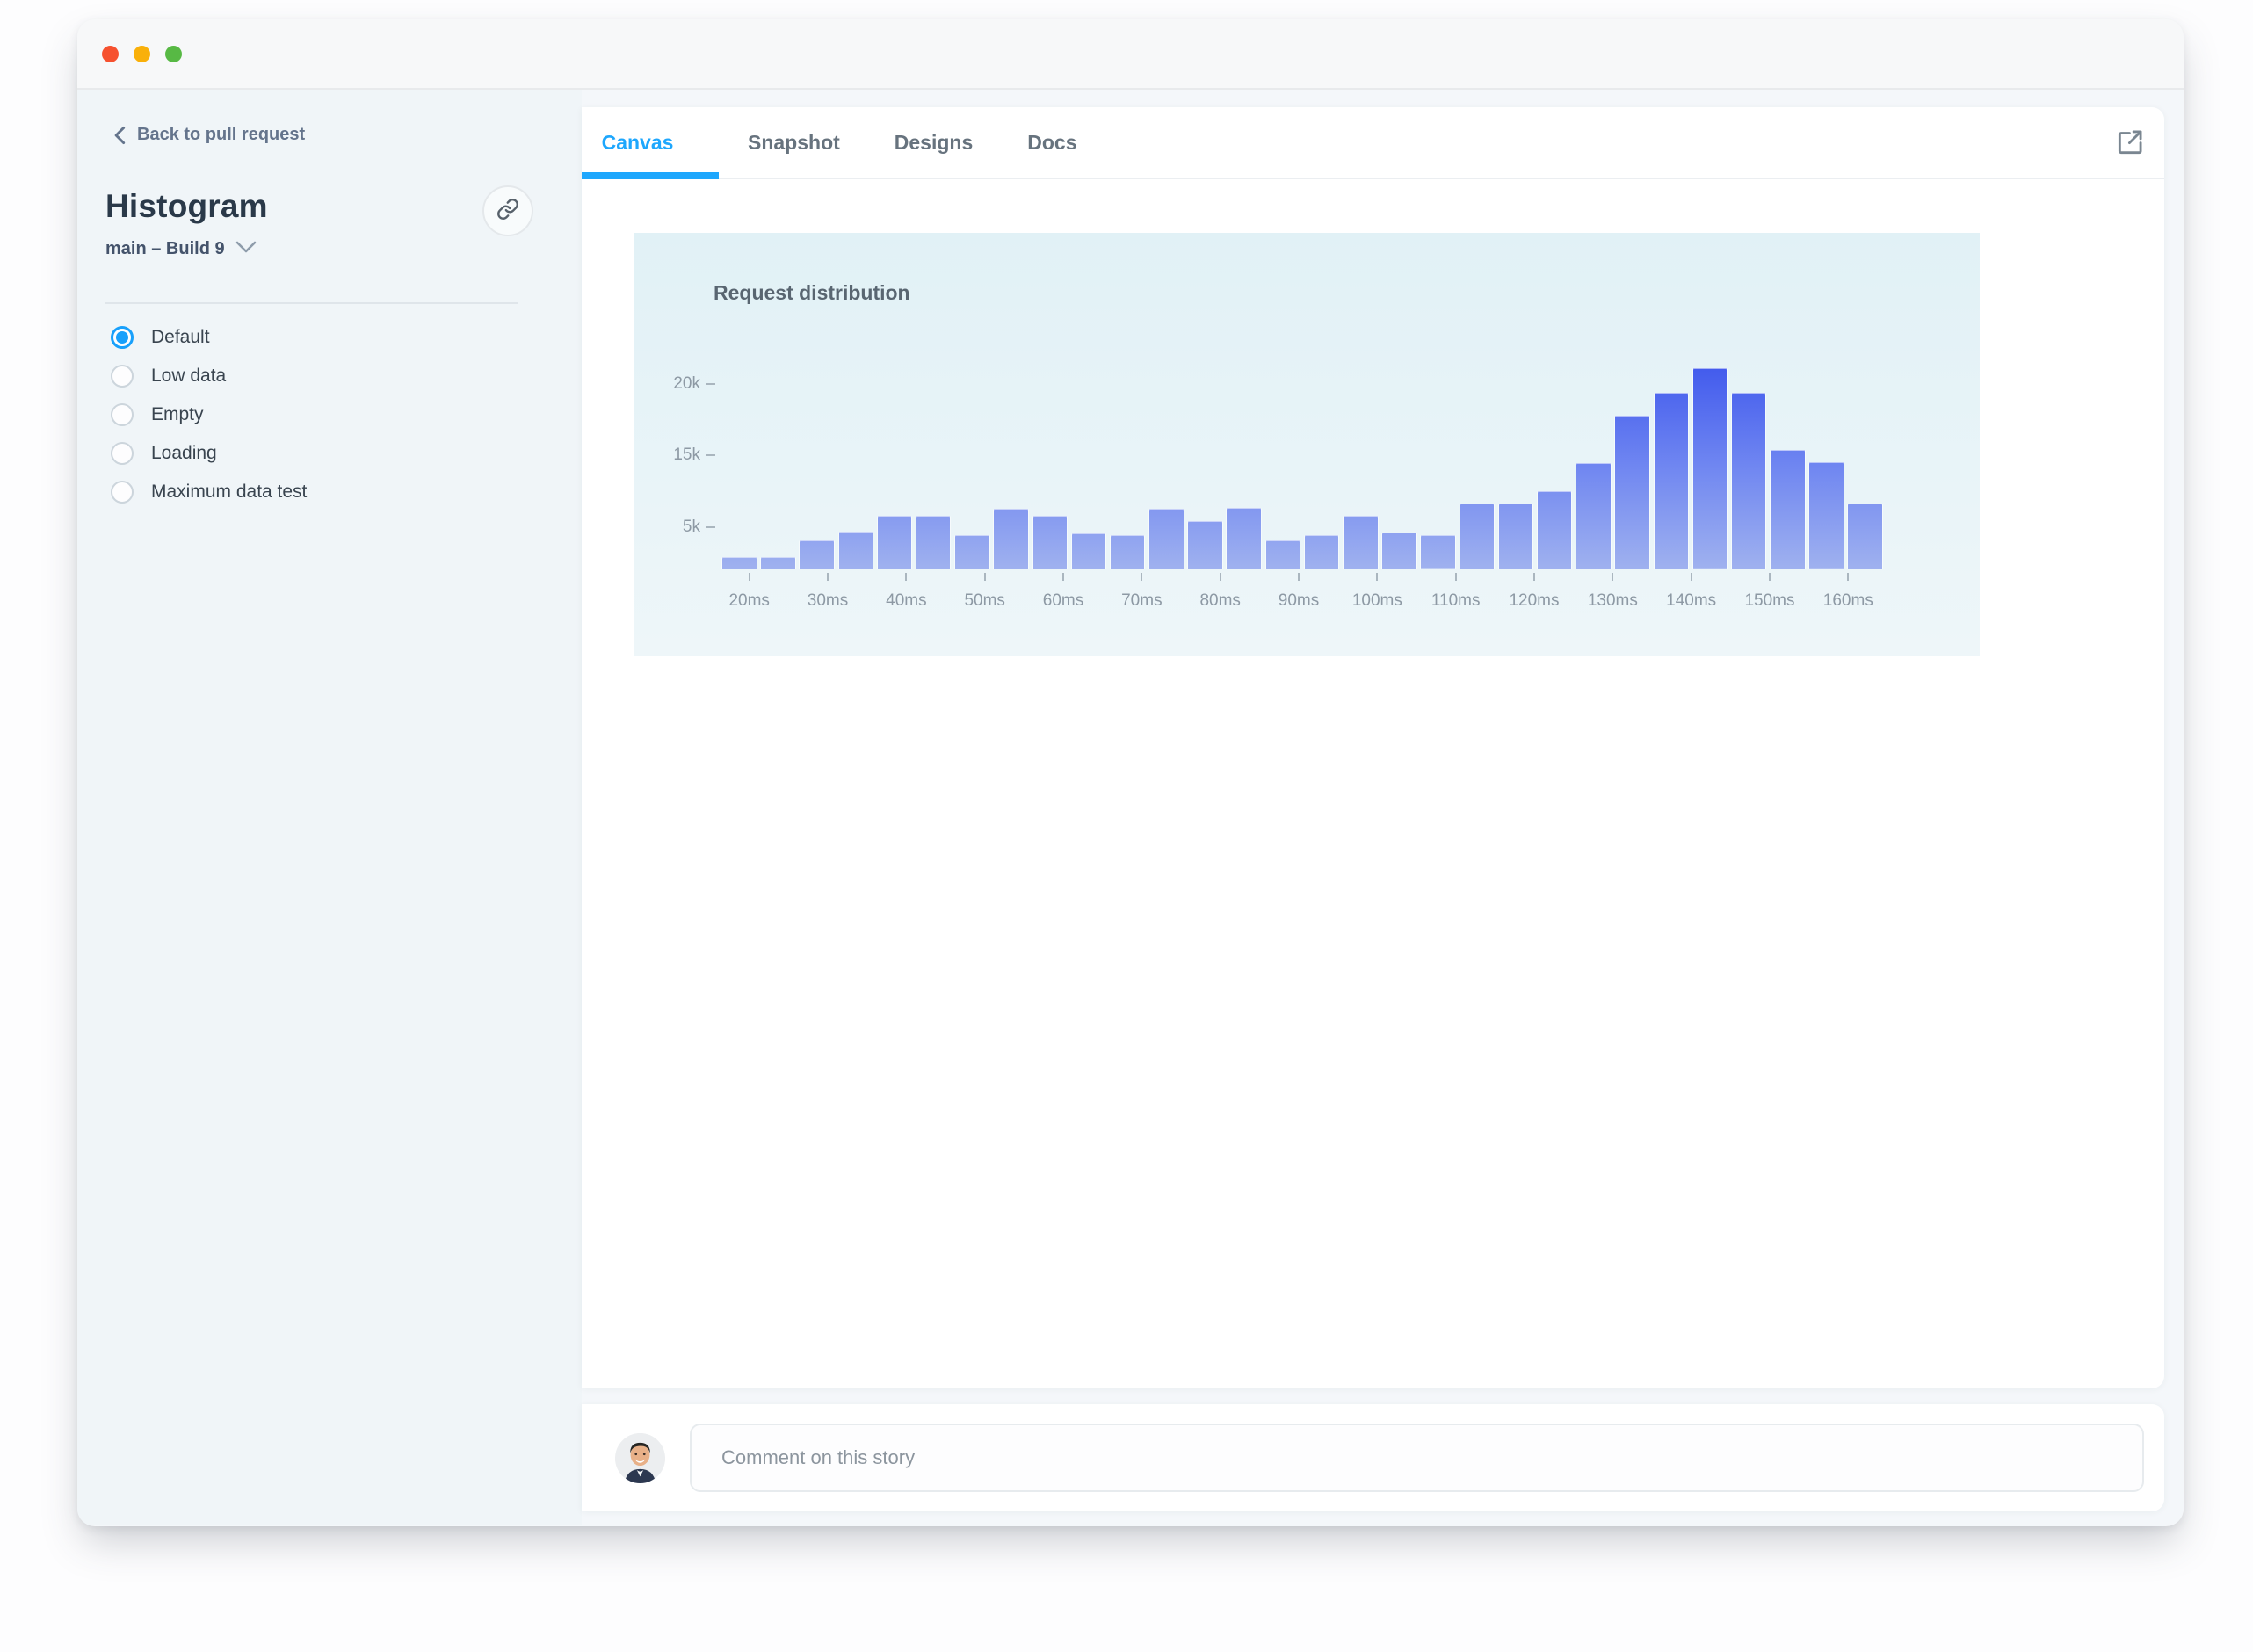 The height and width of the screenshot is (1652, 2253). Describe the element at coordinates (165, 248) in the screenshot. I see `build-label: main – Build 9` at that location.